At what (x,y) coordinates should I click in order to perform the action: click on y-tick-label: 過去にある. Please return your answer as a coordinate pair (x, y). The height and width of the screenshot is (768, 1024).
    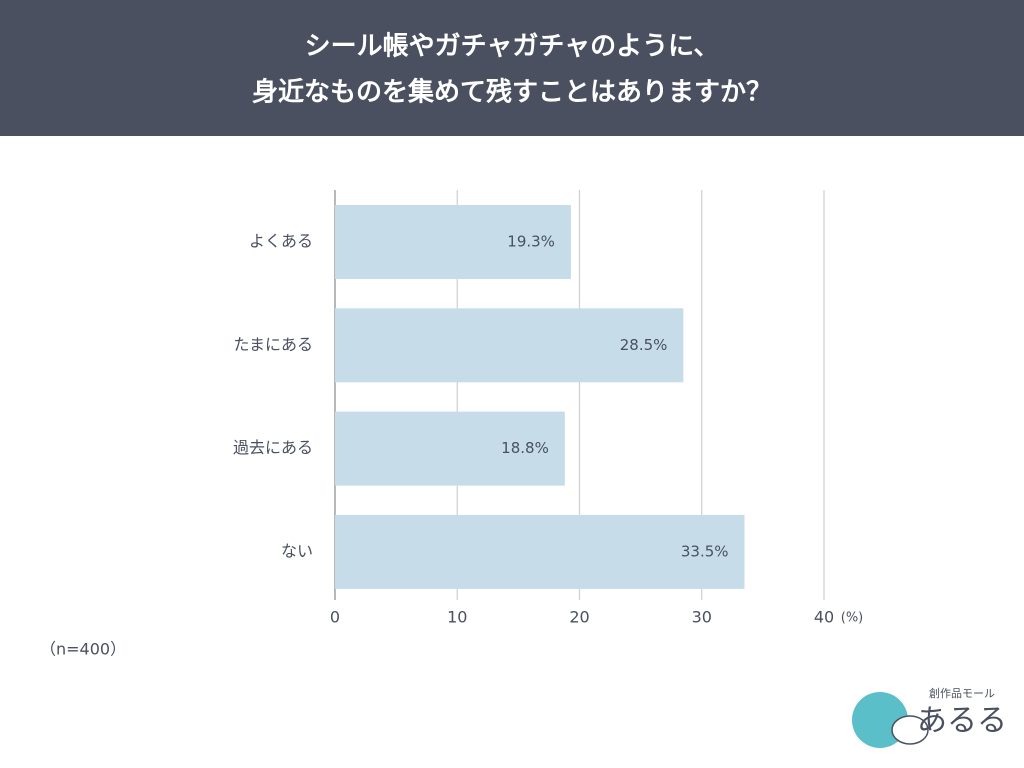
    Looking at the image, I should click on (273, 447).